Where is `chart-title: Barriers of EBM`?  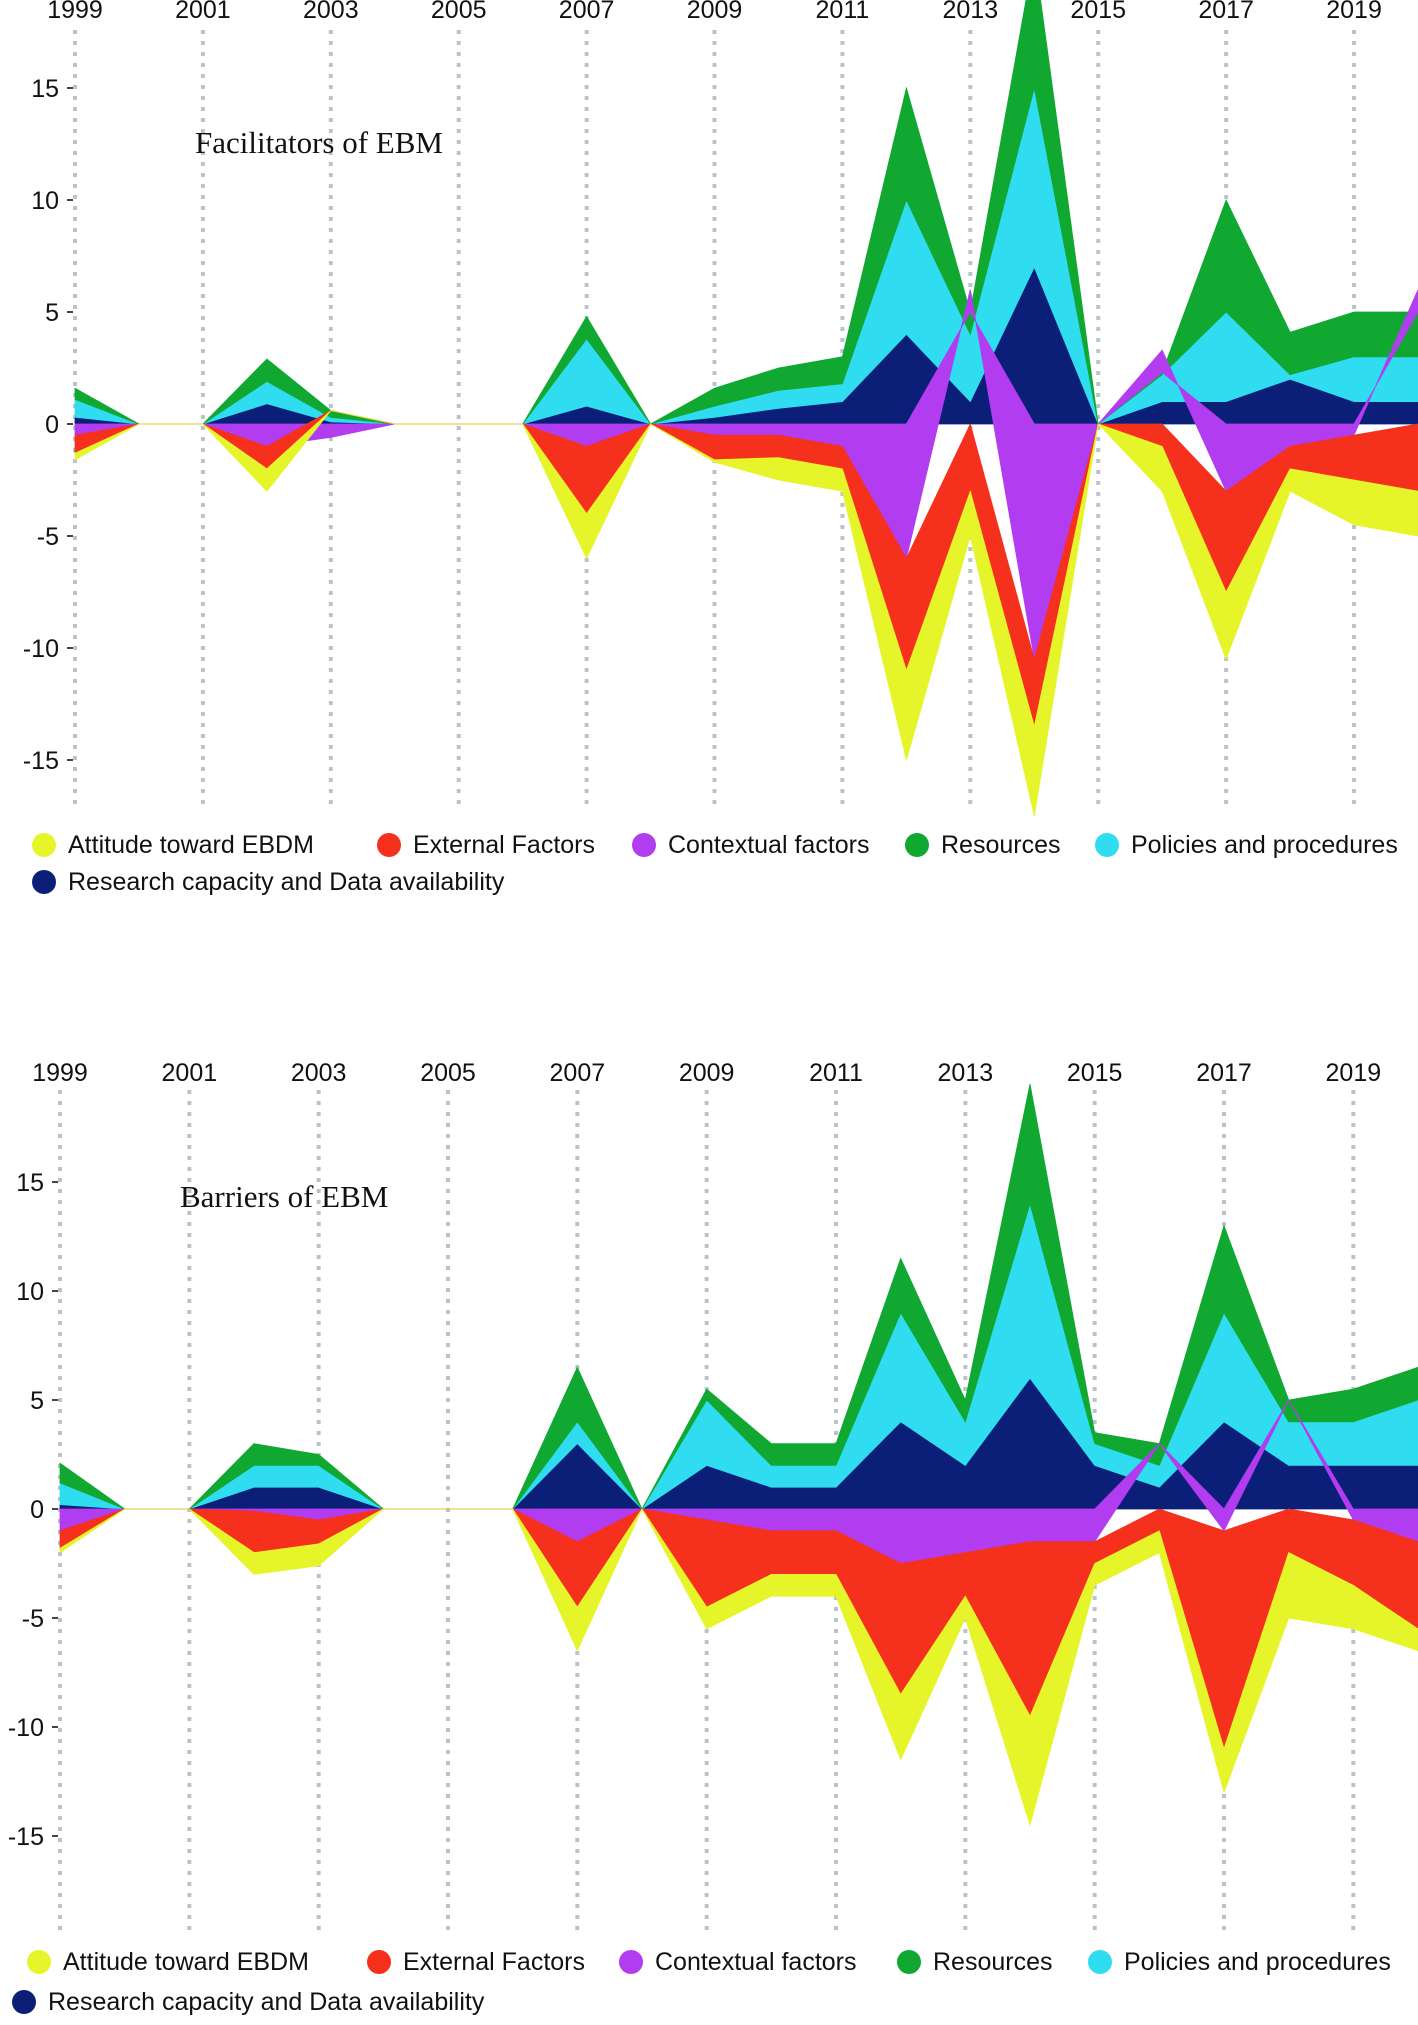
chart-title: Barriers of EBM is located at coordinates (284, 1196).